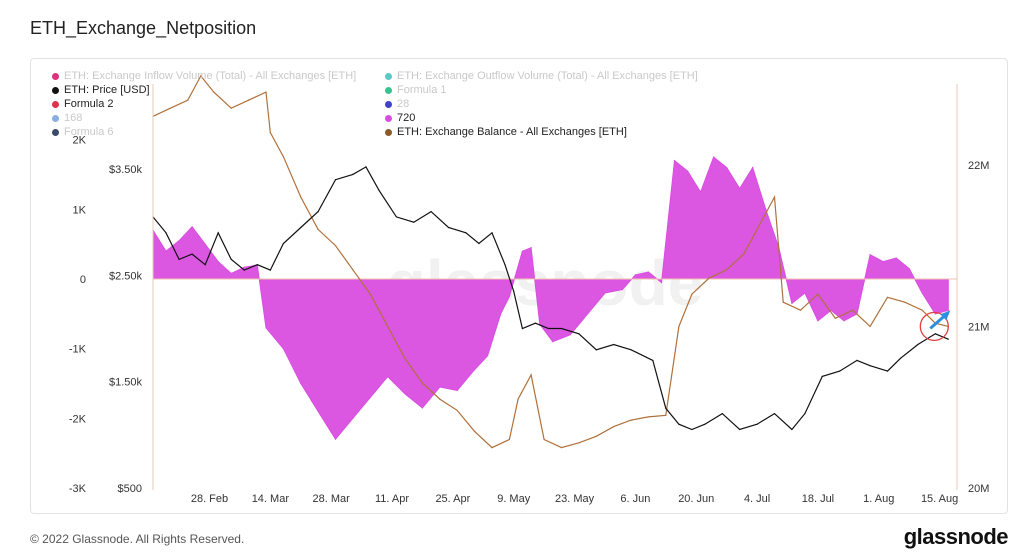 This screenshot has height=558, width=1034. What do you see at coordinates (422, 90) in the screenshot?
I see `legend-label: Formula 1` at bounding box center [422, 90].